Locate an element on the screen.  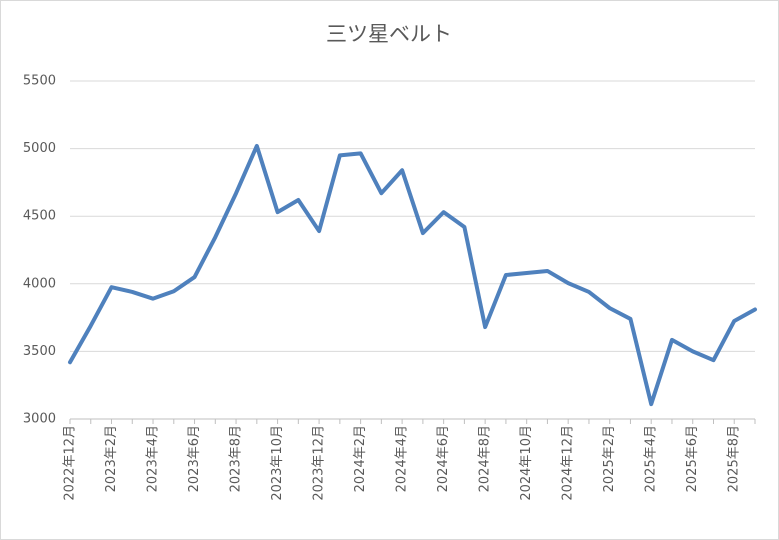
x-tick-label: 2024年10月 is located at coordinates (526, 463).